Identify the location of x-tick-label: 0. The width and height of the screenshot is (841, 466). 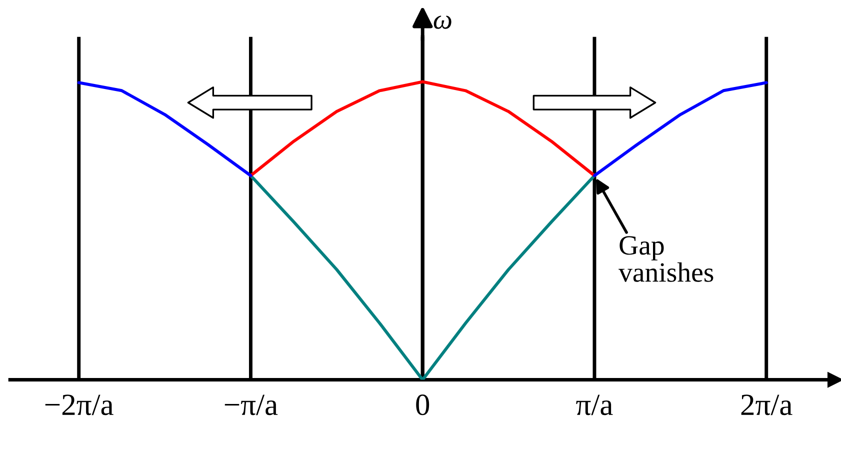
(423, 405).